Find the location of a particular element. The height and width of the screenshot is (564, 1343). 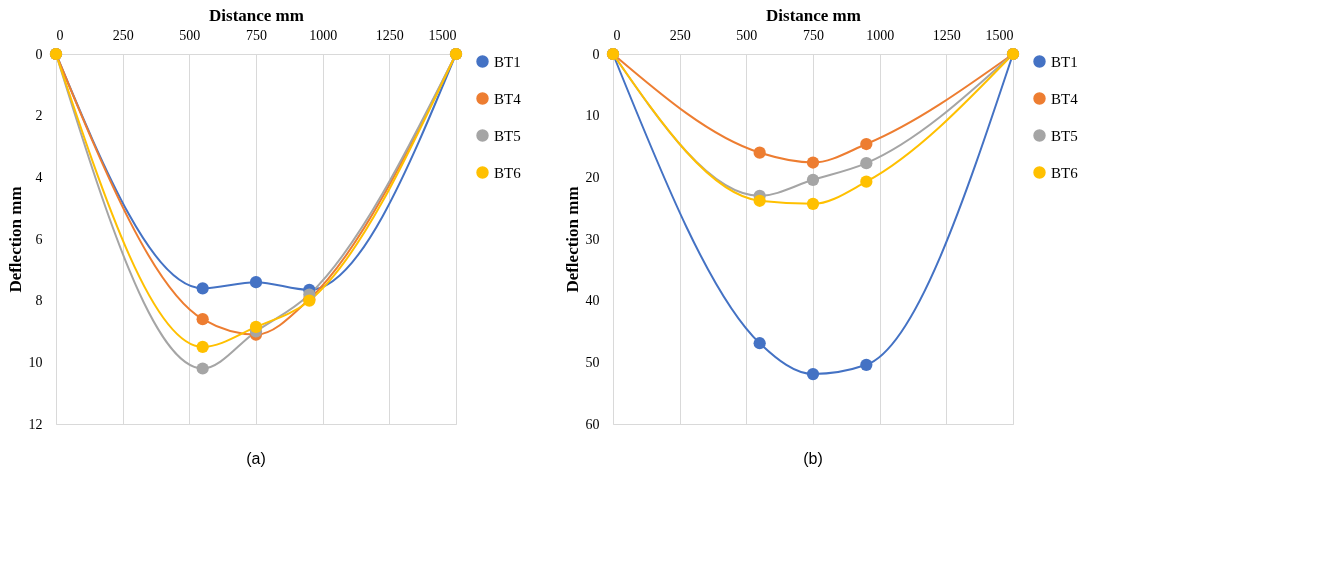

y-tick-label: 30 is located at coordinates (592, 239).